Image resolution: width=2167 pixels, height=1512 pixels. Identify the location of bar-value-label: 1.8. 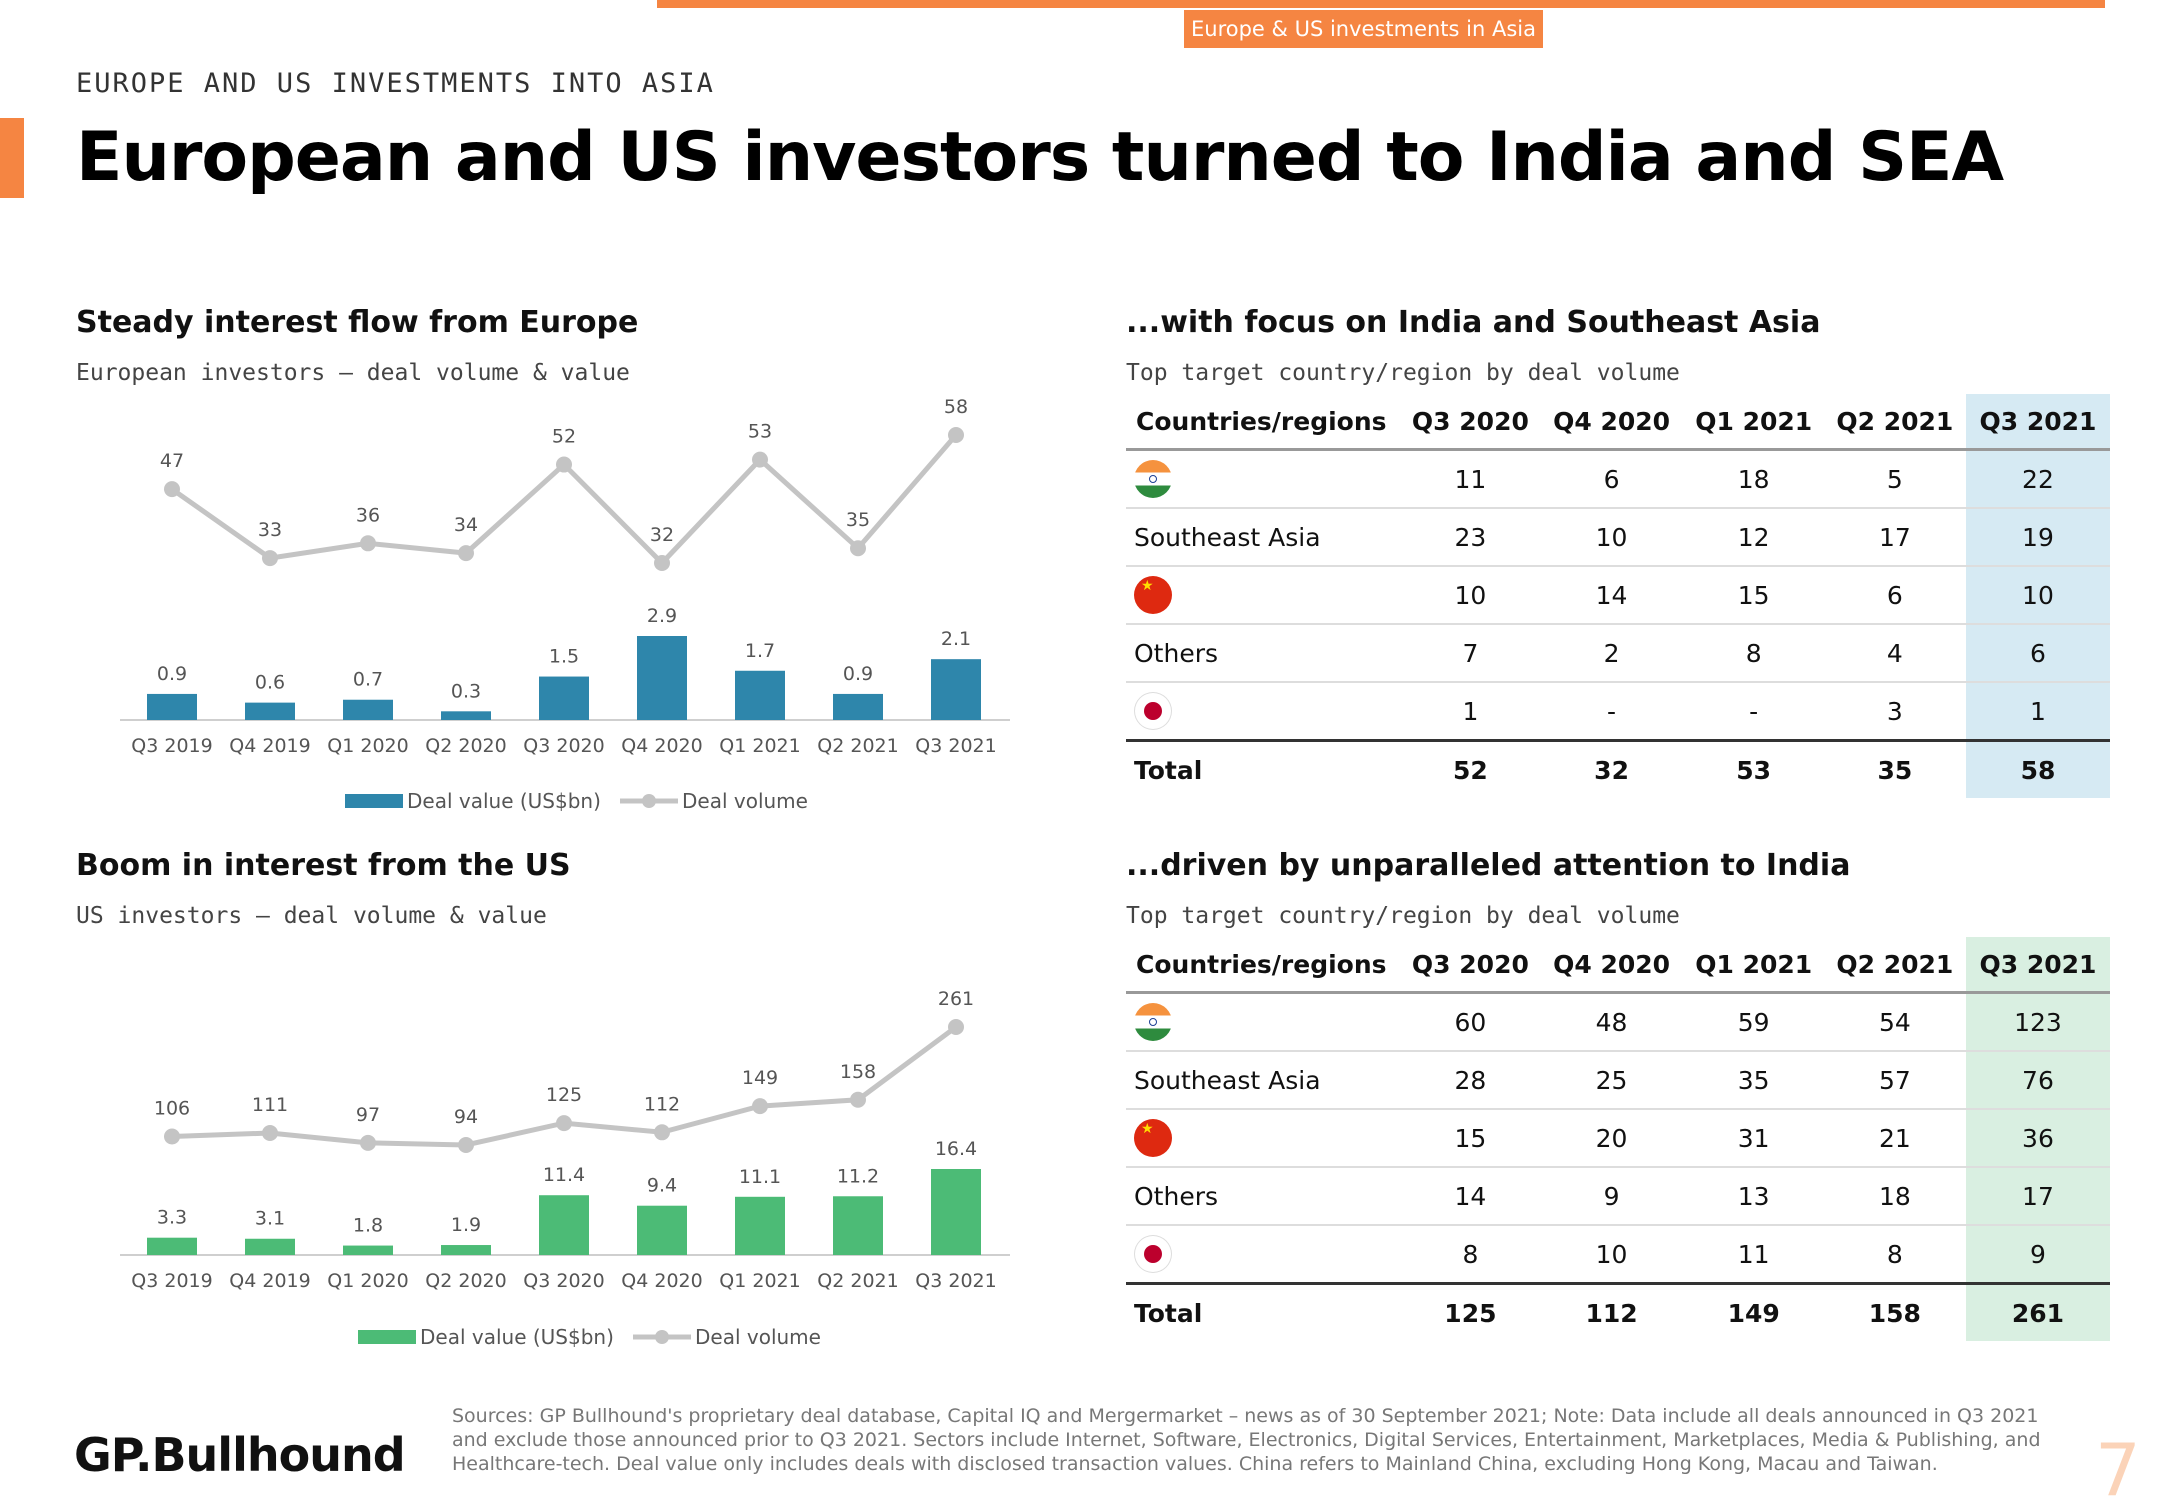
(368, 1226).